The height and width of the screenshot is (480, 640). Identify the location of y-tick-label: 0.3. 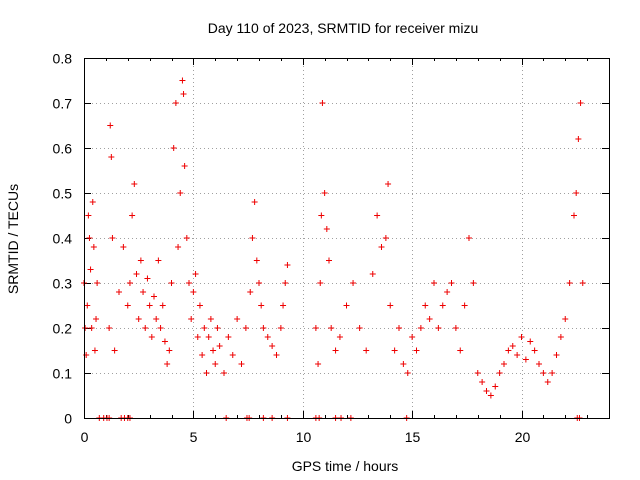
(63, 284).